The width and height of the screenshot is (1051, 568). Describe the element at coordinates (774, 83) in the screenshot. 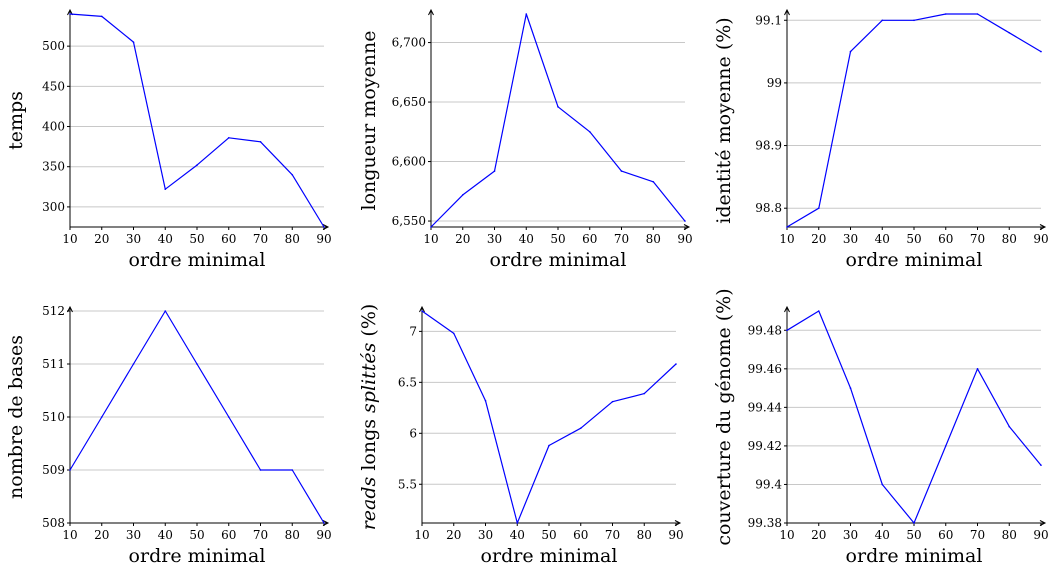

I see `y-tick-label: 99` at that location.